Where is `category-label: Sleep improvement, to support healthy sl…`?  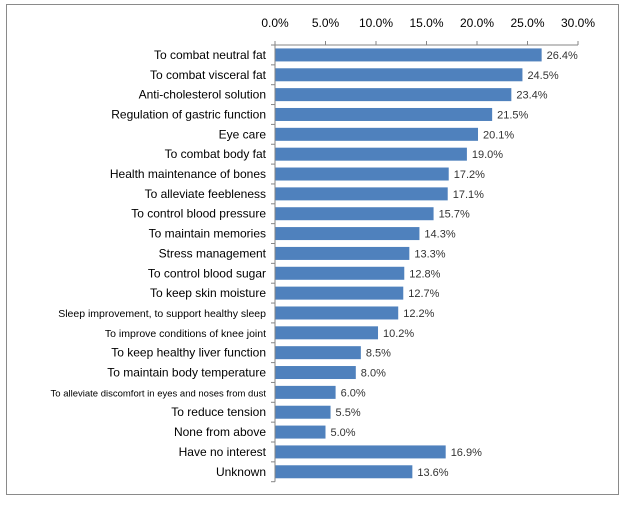
category-label: Sleep improvement, to support healthy sl… is located at coordinates (162, 314).